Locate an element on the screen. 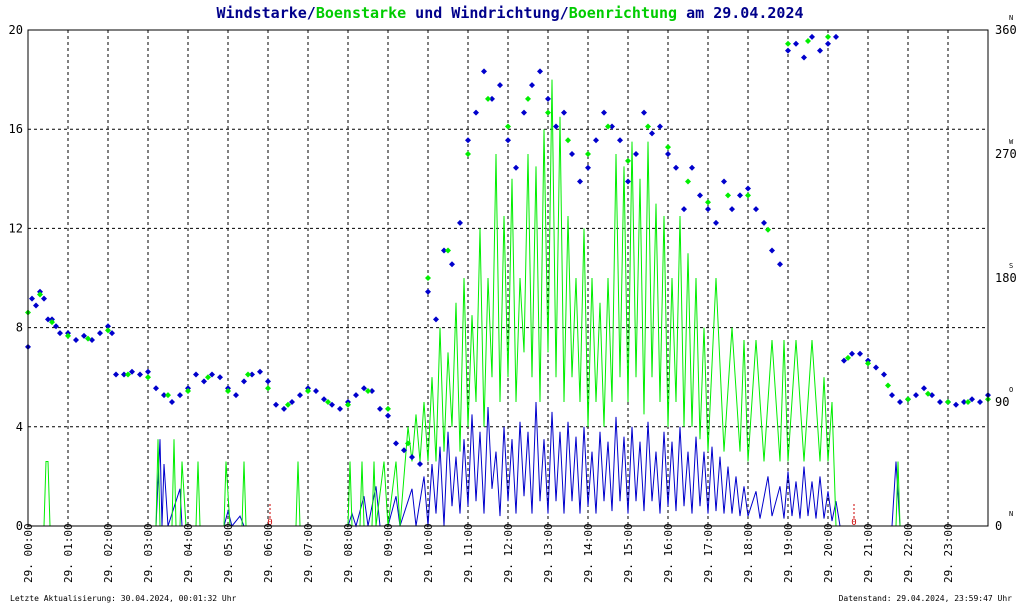 This screenshot has width=1020, height=606. x-tick-label: 29. 09:00 is located at coordinates (388, 553).